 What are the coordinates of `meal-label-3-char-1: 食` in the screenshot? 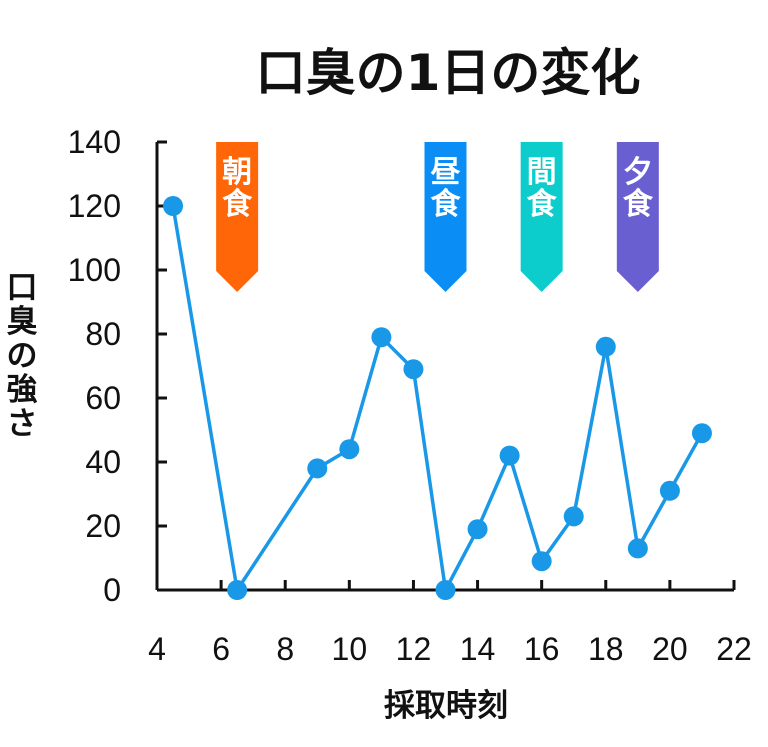 It's located at (638, 204).